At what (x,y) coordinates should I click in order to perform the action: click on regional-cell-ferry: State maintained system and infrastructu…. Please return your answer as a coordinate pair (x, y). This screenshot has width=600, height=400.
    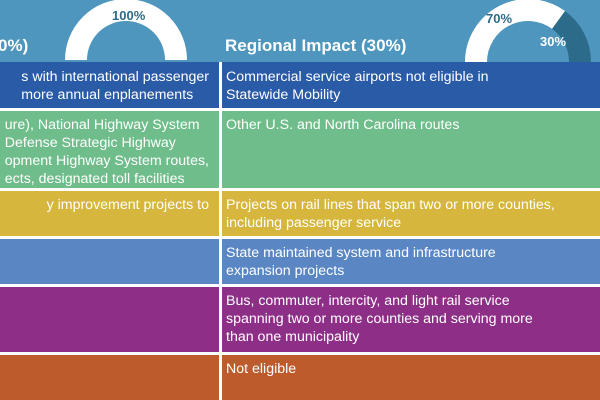
    Looking at the image, I should click on (411, 262).